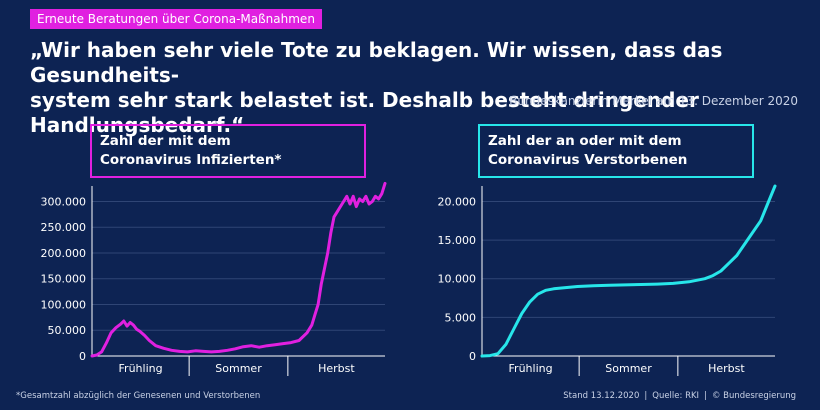 This screenshot has width=820, height=410. What do you see at coordinates (753, 396) in the screenshot?
I see `footer-copyright: © Bundesregierung` at bounding box center [753, 396].